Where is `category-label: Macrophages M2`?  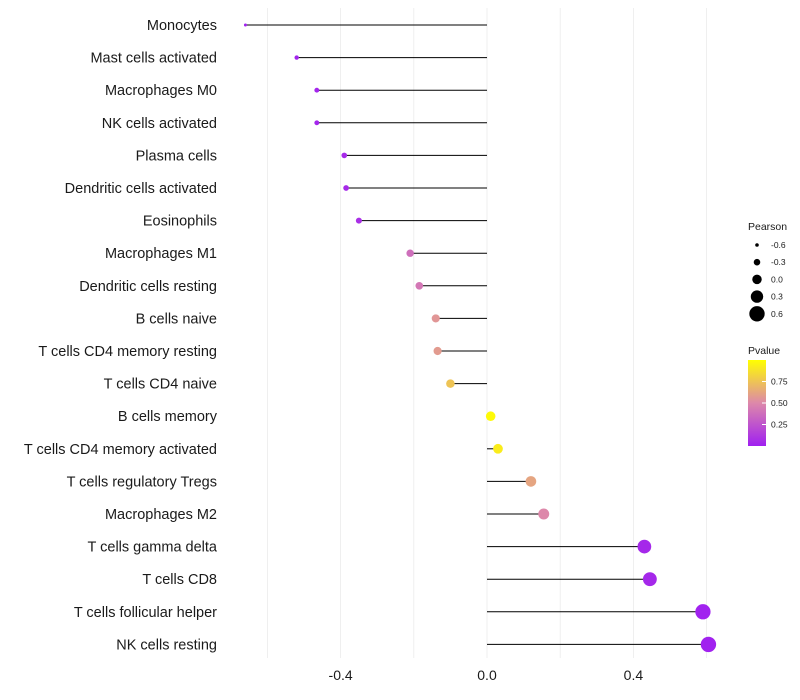 category-label: Macrophages M2 is located at coordinates (161, 515).